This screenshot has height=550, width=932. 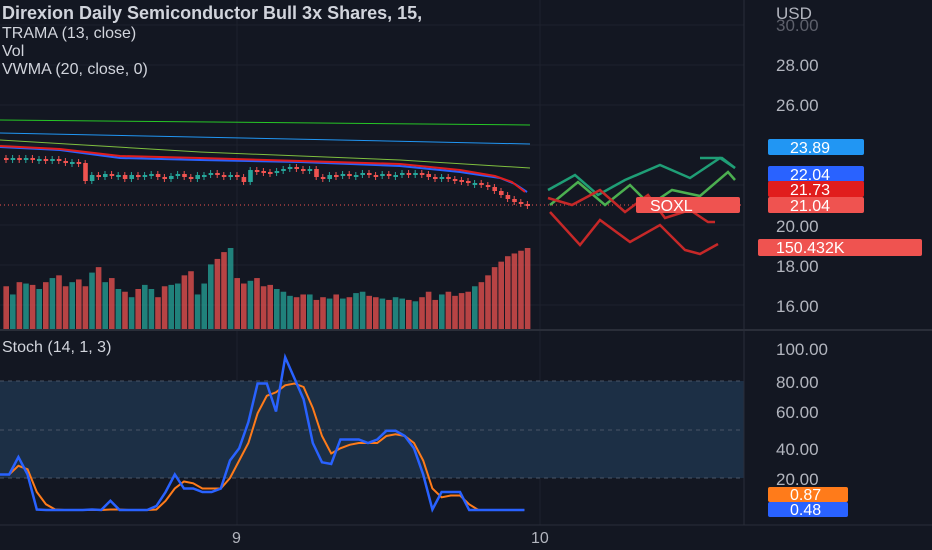 I want to click on badge-stoch-k: 0.48, so click(x=805, y=510).